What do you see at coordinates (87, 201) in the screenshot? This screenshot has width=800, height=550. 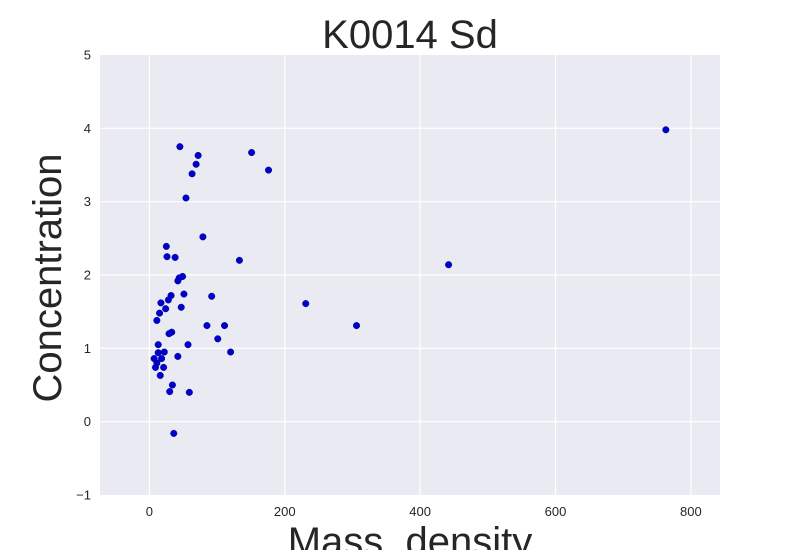 I see `y-tick-label: 3` at bounding box center [87, 201].